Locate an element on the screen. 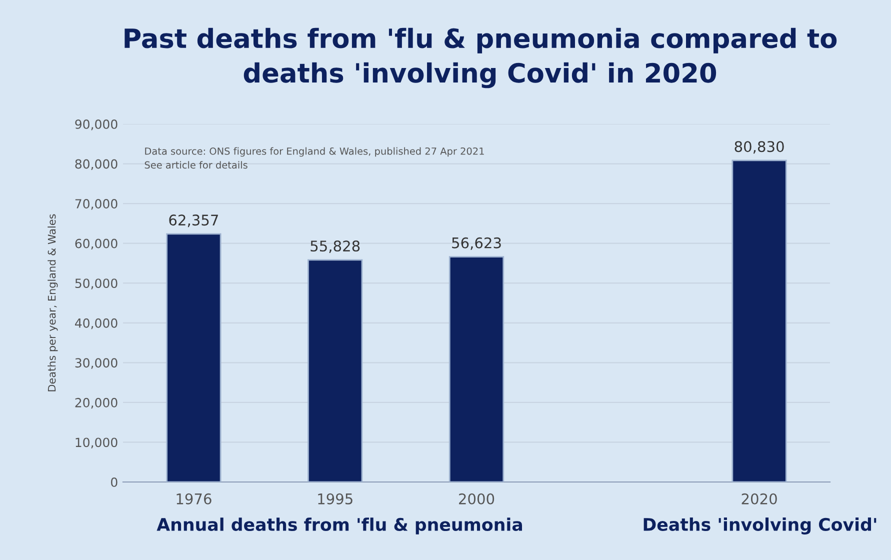 The image size is (891, 560). data-label: 80,830 is located at coordinates (759, 147).